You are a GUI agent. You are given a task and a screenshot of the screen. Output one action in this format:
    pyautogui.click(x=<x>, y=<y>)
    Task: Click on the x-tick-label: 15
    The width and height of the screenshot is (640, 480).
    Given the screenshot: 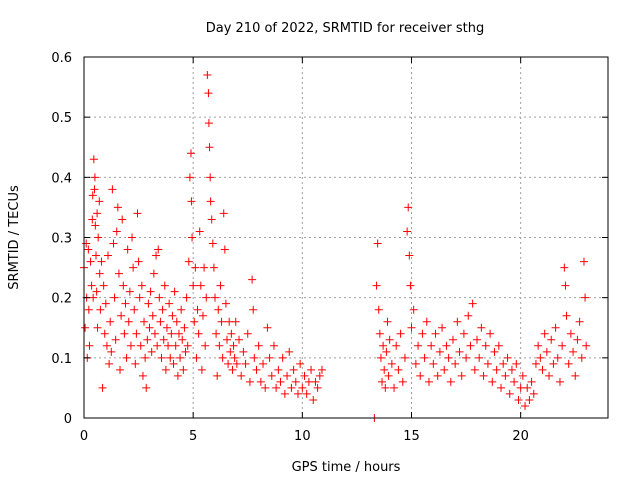 What is the action you would take?
    pyautogui.click(x=411, y=436)
    